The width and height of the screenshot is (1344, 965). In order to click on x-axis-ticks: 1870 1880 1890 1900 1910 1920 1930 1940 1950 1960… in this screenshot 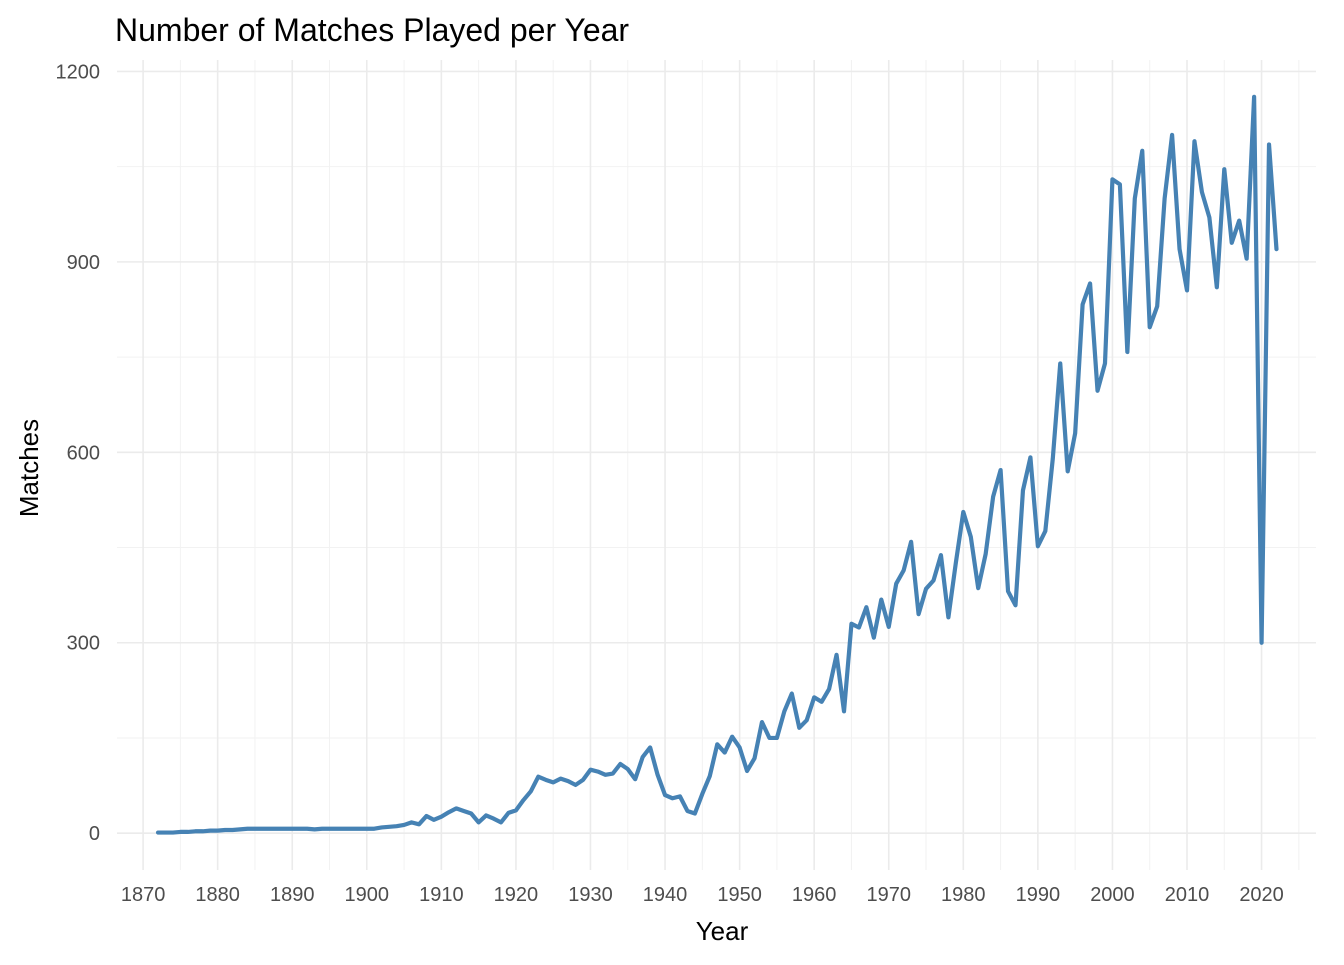, I will do `click(702, 895)`.